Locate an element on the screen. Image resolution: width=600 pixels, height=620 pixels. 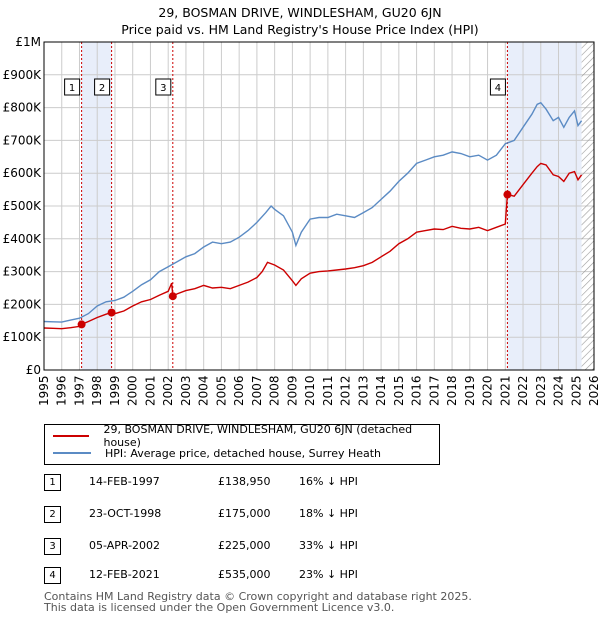
x-tick-label: 2005 is located at coordinates (221, 390).